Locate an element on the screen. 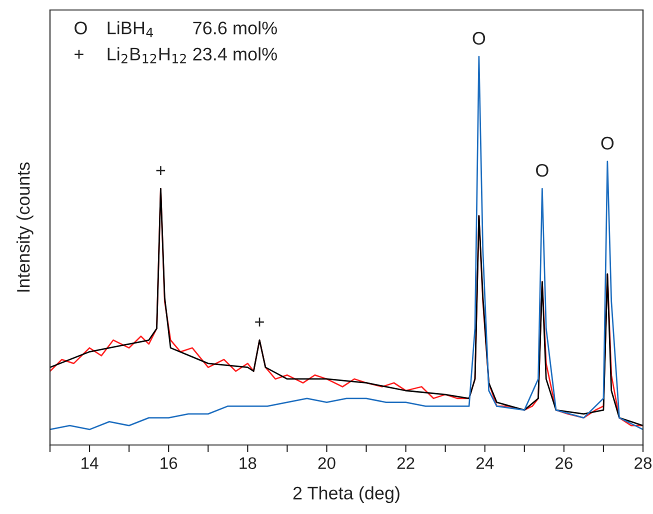 Image resolution: width=653 pixels, height=514 pixels. x-tick-label: 22 is located at coordinates (405, 463).